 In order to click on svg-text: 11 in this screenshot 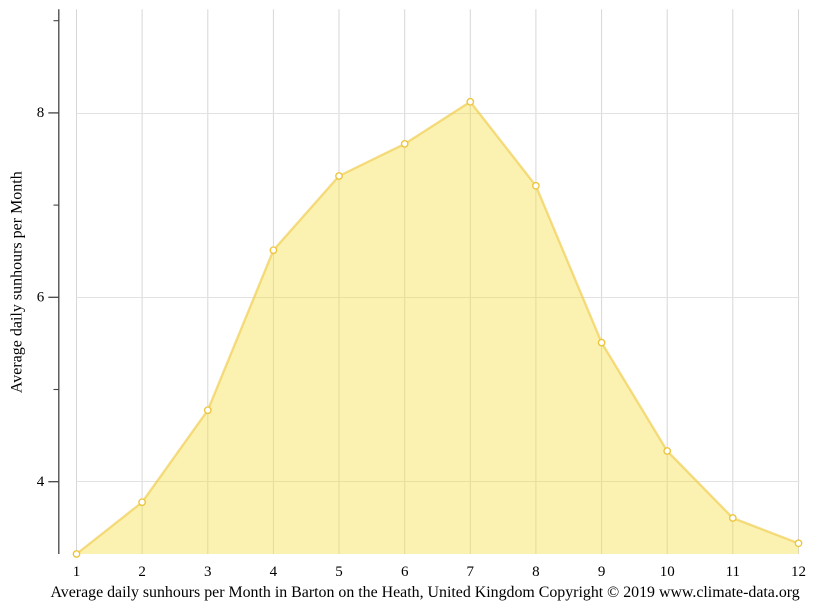, I will do `click(733, 572)`.